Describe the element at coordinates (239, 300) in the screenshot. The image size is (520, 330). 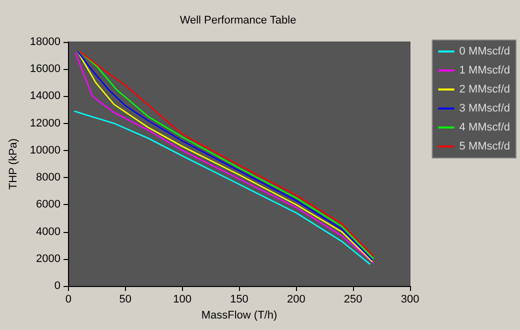
I see `x-tick-label: 150` at that location.